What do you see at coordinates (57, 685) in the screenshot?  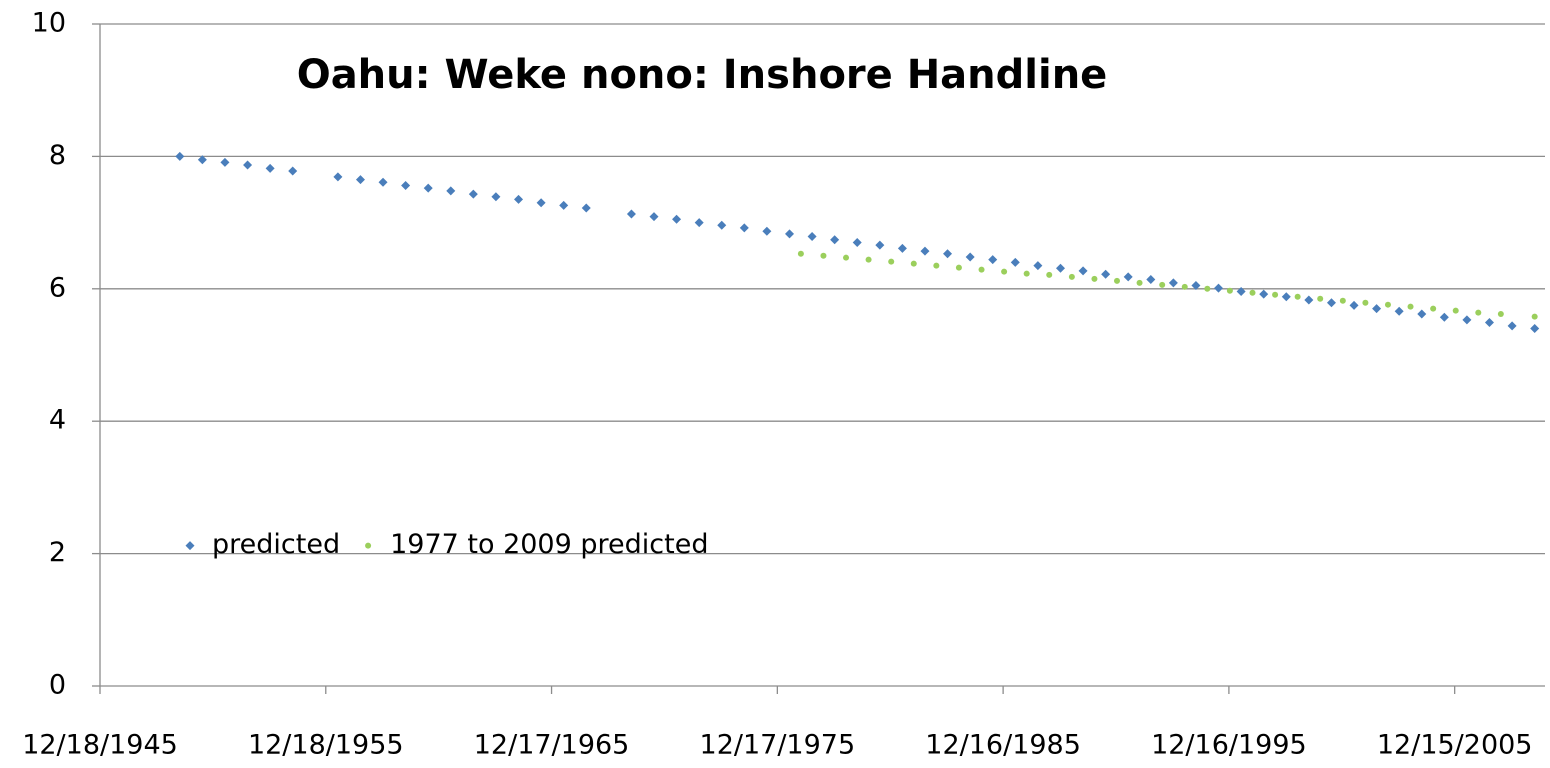 I see `y-tick-label: 0` at bounding box center [57, 685].